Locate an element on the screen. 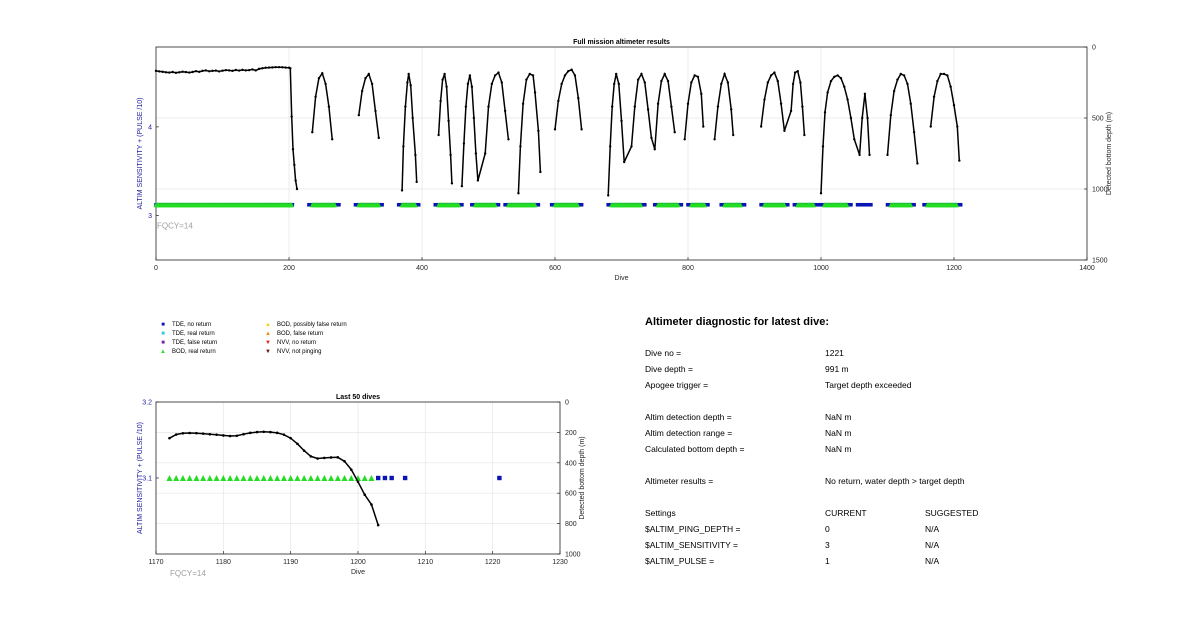  y-left-axis-label: ALTIM SENSITIVITY + (PULSE /10) is located at coordinates (140, 154).